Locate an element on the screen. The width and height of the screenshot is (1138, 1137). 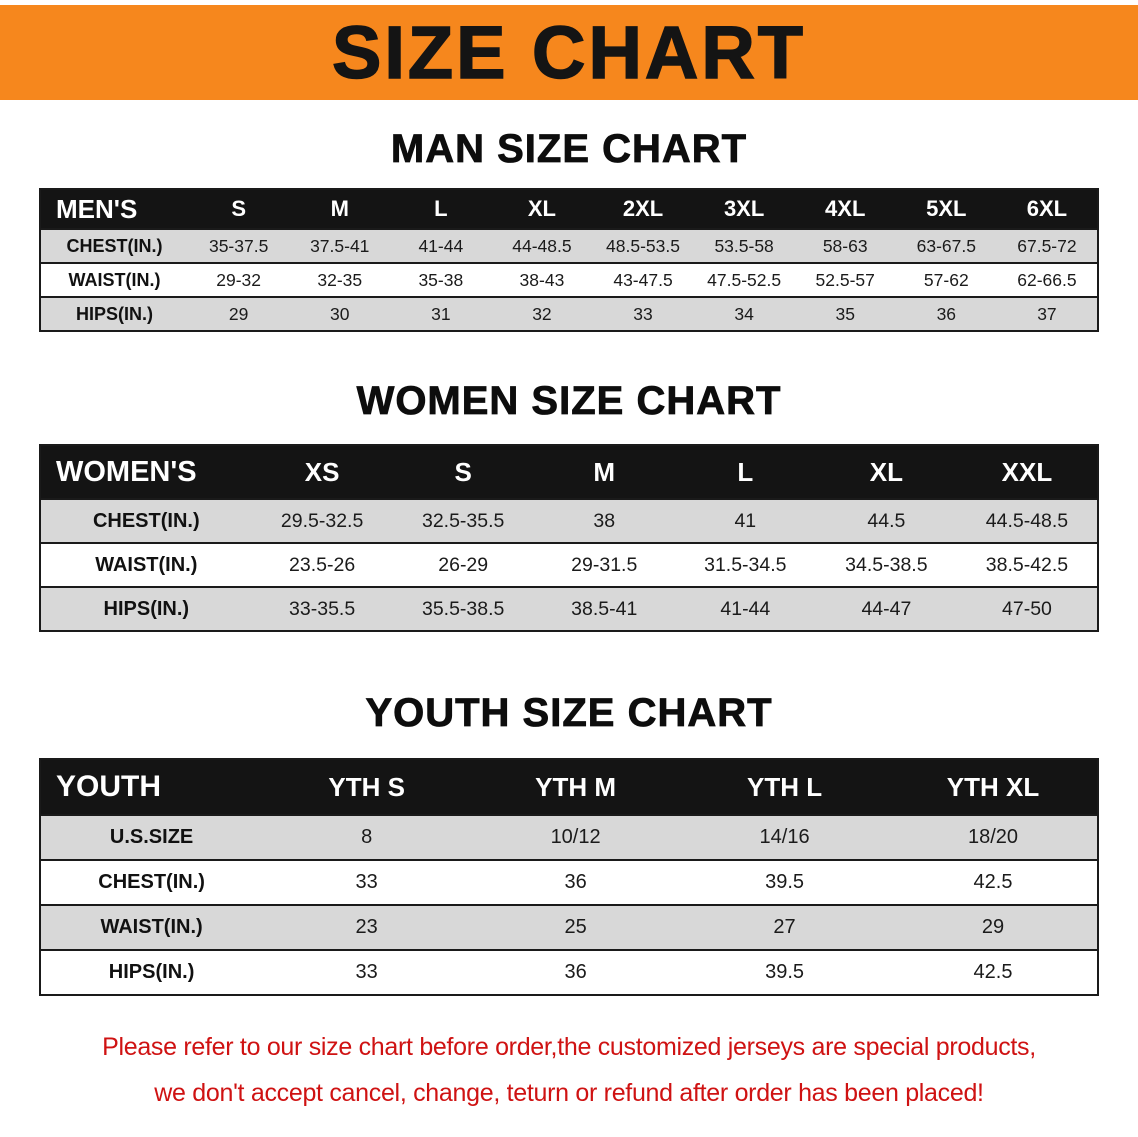
table-row: HIPS(IN.) 33 36 39.5 42.5 is located at coordinates (569, 972).